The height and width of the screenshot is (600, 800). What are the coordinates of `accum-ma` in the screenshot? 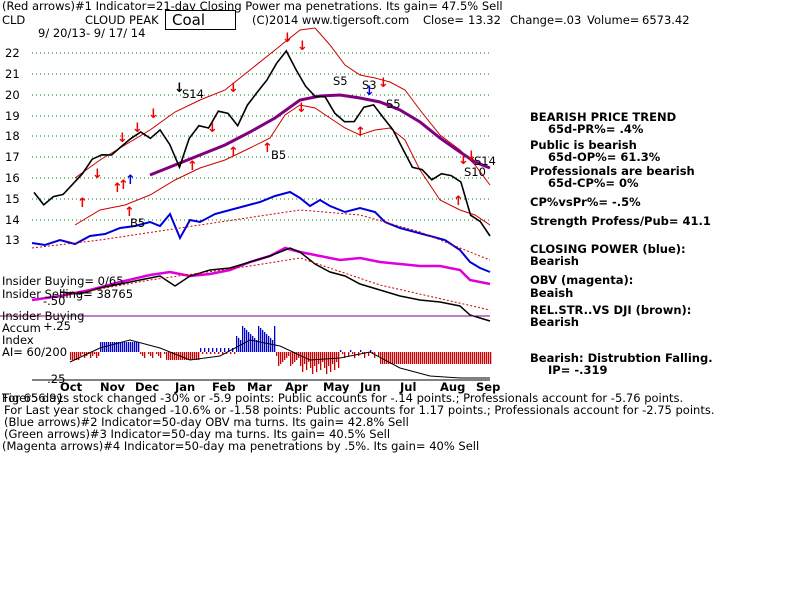 It's located at (279, 359).